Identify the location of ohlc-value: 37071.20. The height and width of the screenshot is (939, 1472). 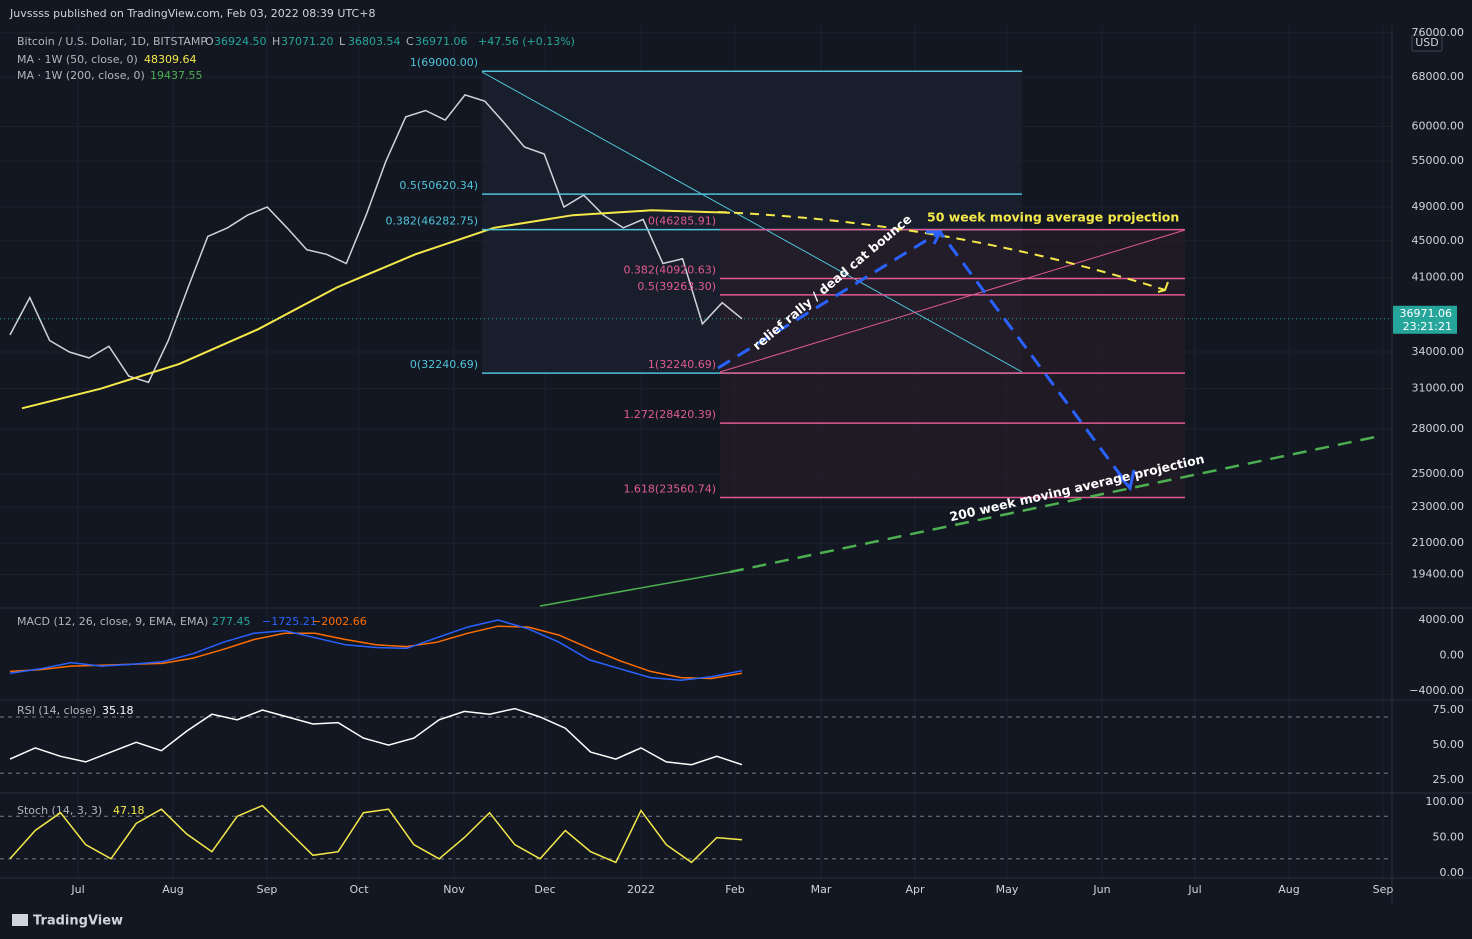
(307, 41).